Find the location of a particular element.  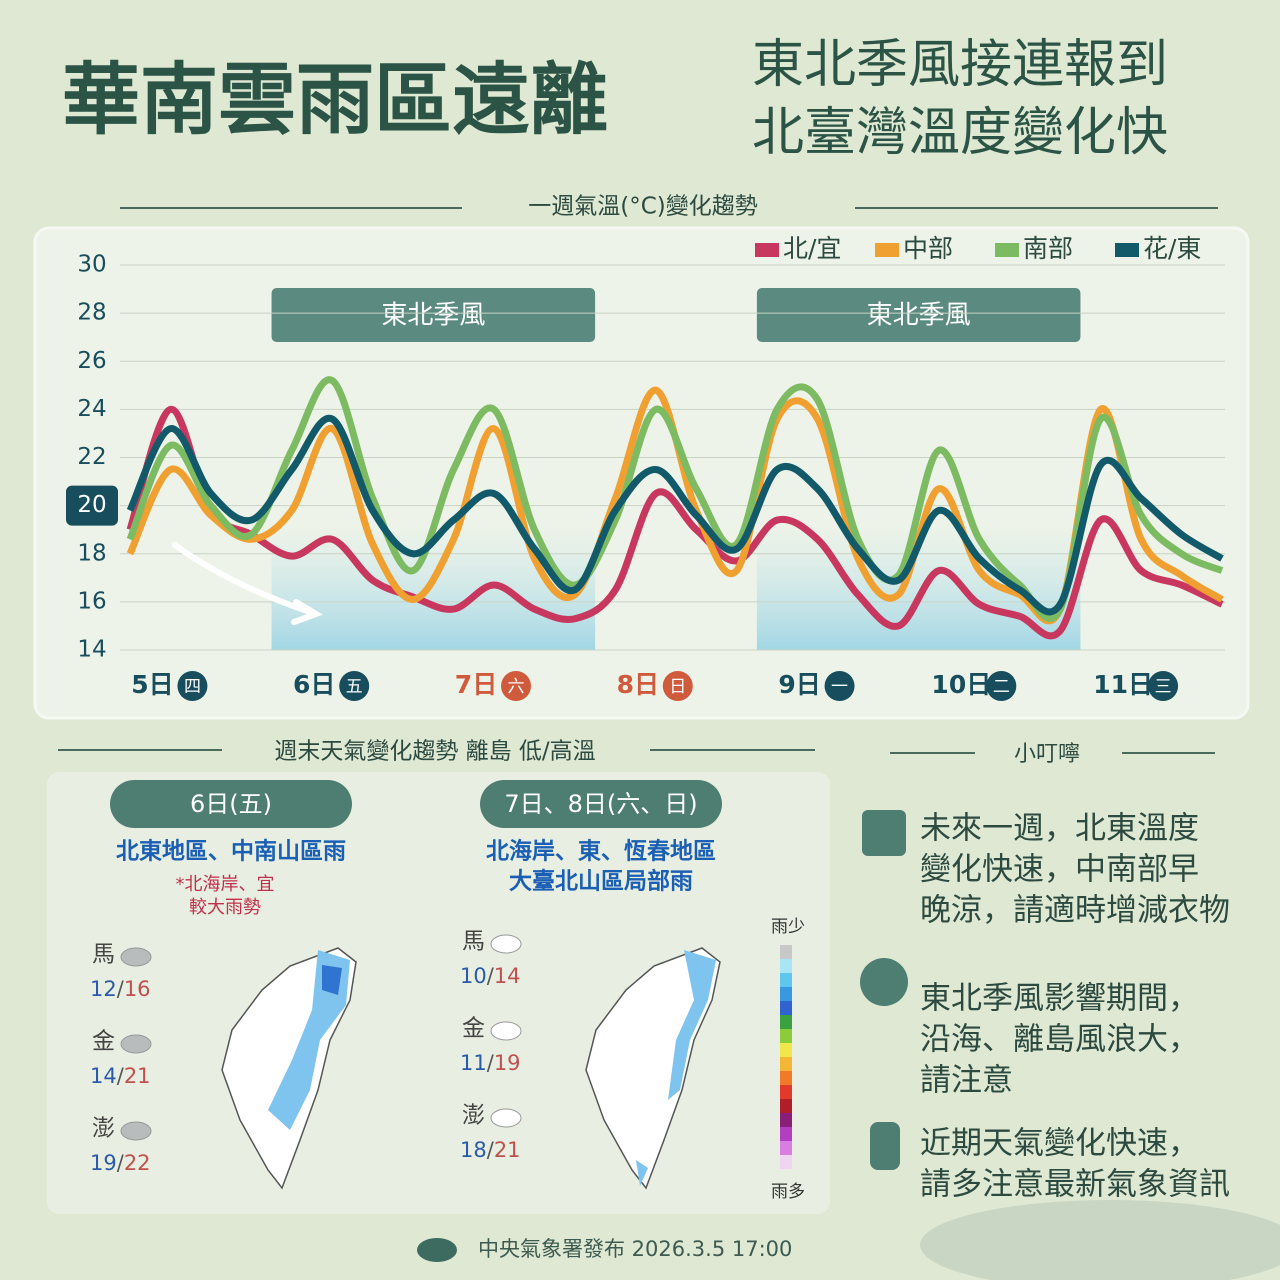

legend-label: 花/東 is located at coordinates (1172, 248).